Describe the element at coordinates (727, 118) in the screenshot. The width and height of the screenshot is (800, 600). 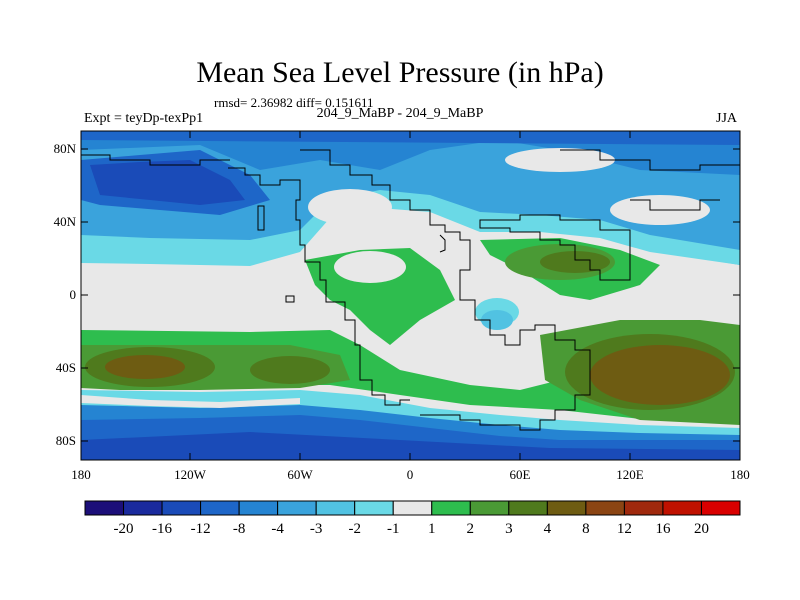
I see `season-label: JJA` at that location.